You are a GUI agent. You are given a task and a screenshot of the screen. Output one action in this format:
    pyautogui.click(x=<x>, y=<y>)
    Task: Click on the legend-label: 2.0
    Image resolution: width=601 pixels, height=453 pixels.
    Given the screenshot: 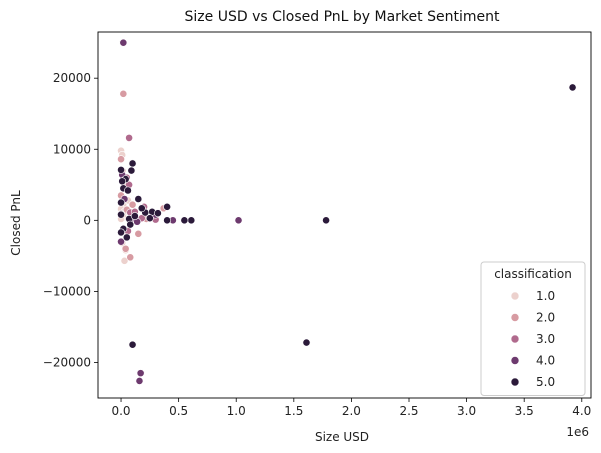 What is the action you would take?
    pyautogui.click(x=545, y=318)
    